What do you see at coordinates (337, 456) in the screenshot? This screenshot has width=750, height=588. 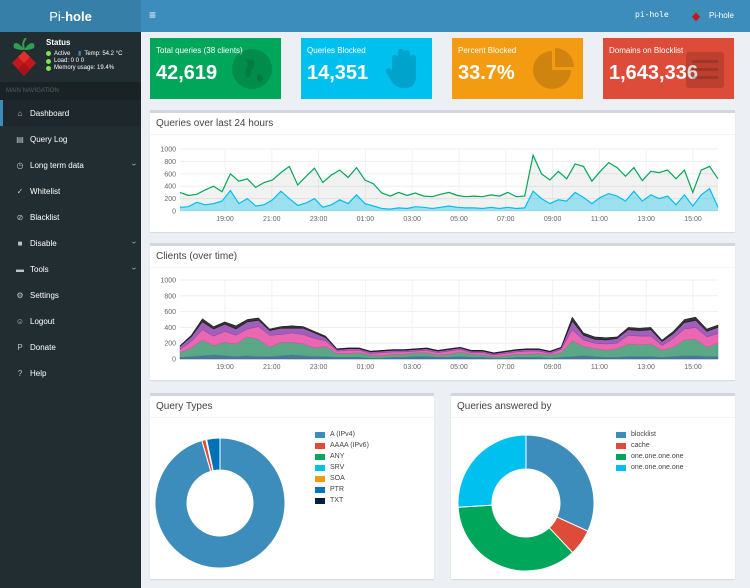 I see `legend-label: ANY` at bounding box center [337, 456].